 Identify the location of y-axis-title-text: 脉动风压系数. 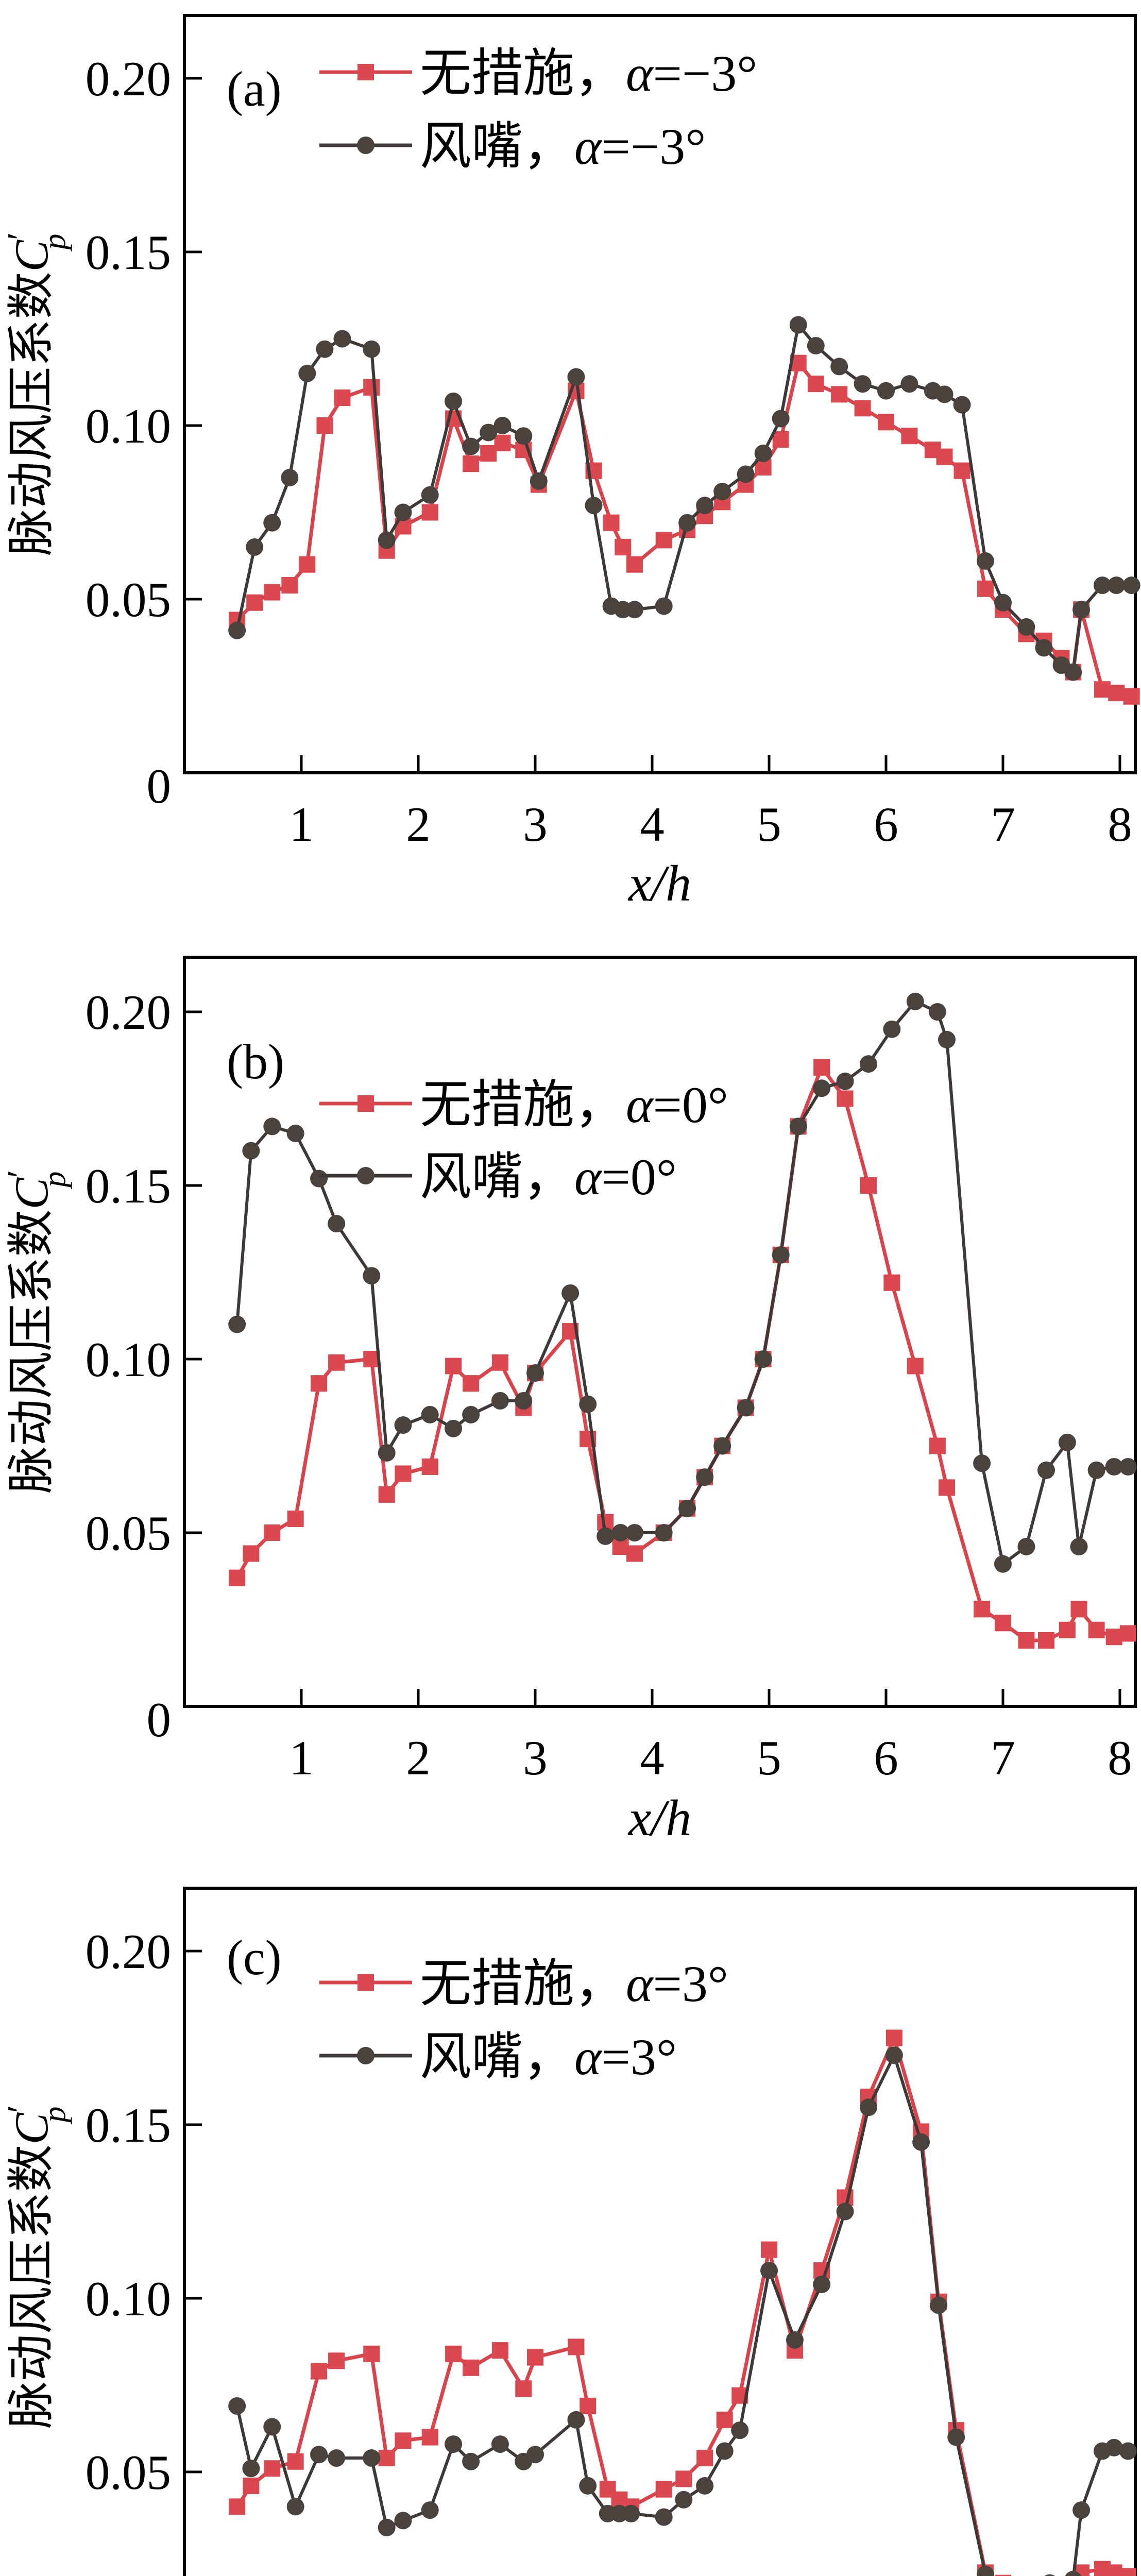
(31, 1351).